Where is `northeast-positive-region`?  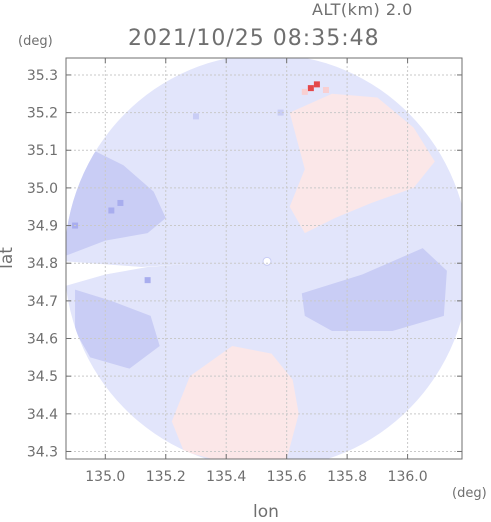
northeast-positive-region is located at coordinates (362, 163).